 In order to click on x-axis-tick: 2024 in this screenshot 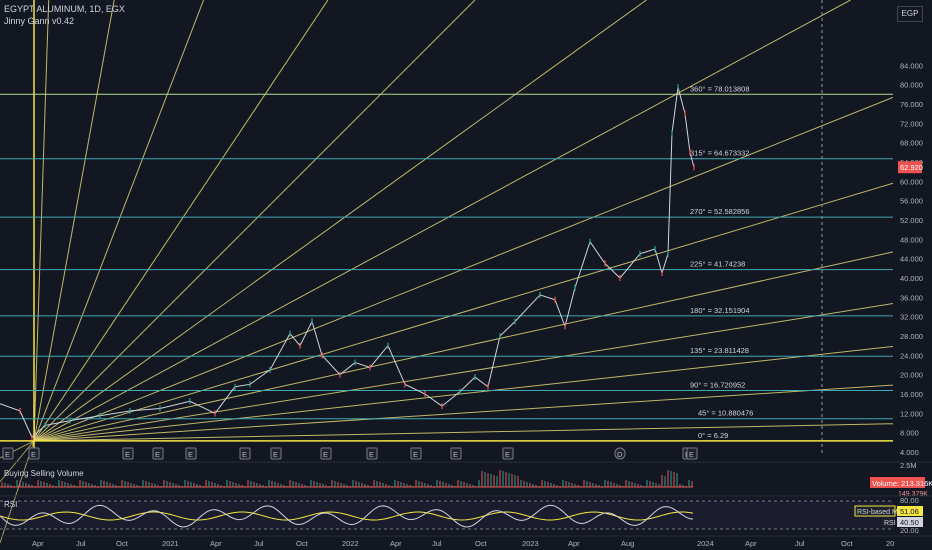, I will do `click(705, 543)`.